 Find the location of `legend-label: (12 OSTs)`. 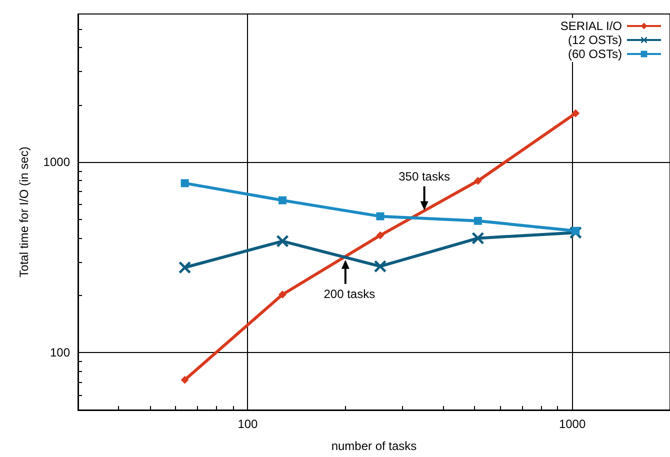

legend-label: (12 OSTs) is located at coordinates (595, 40).